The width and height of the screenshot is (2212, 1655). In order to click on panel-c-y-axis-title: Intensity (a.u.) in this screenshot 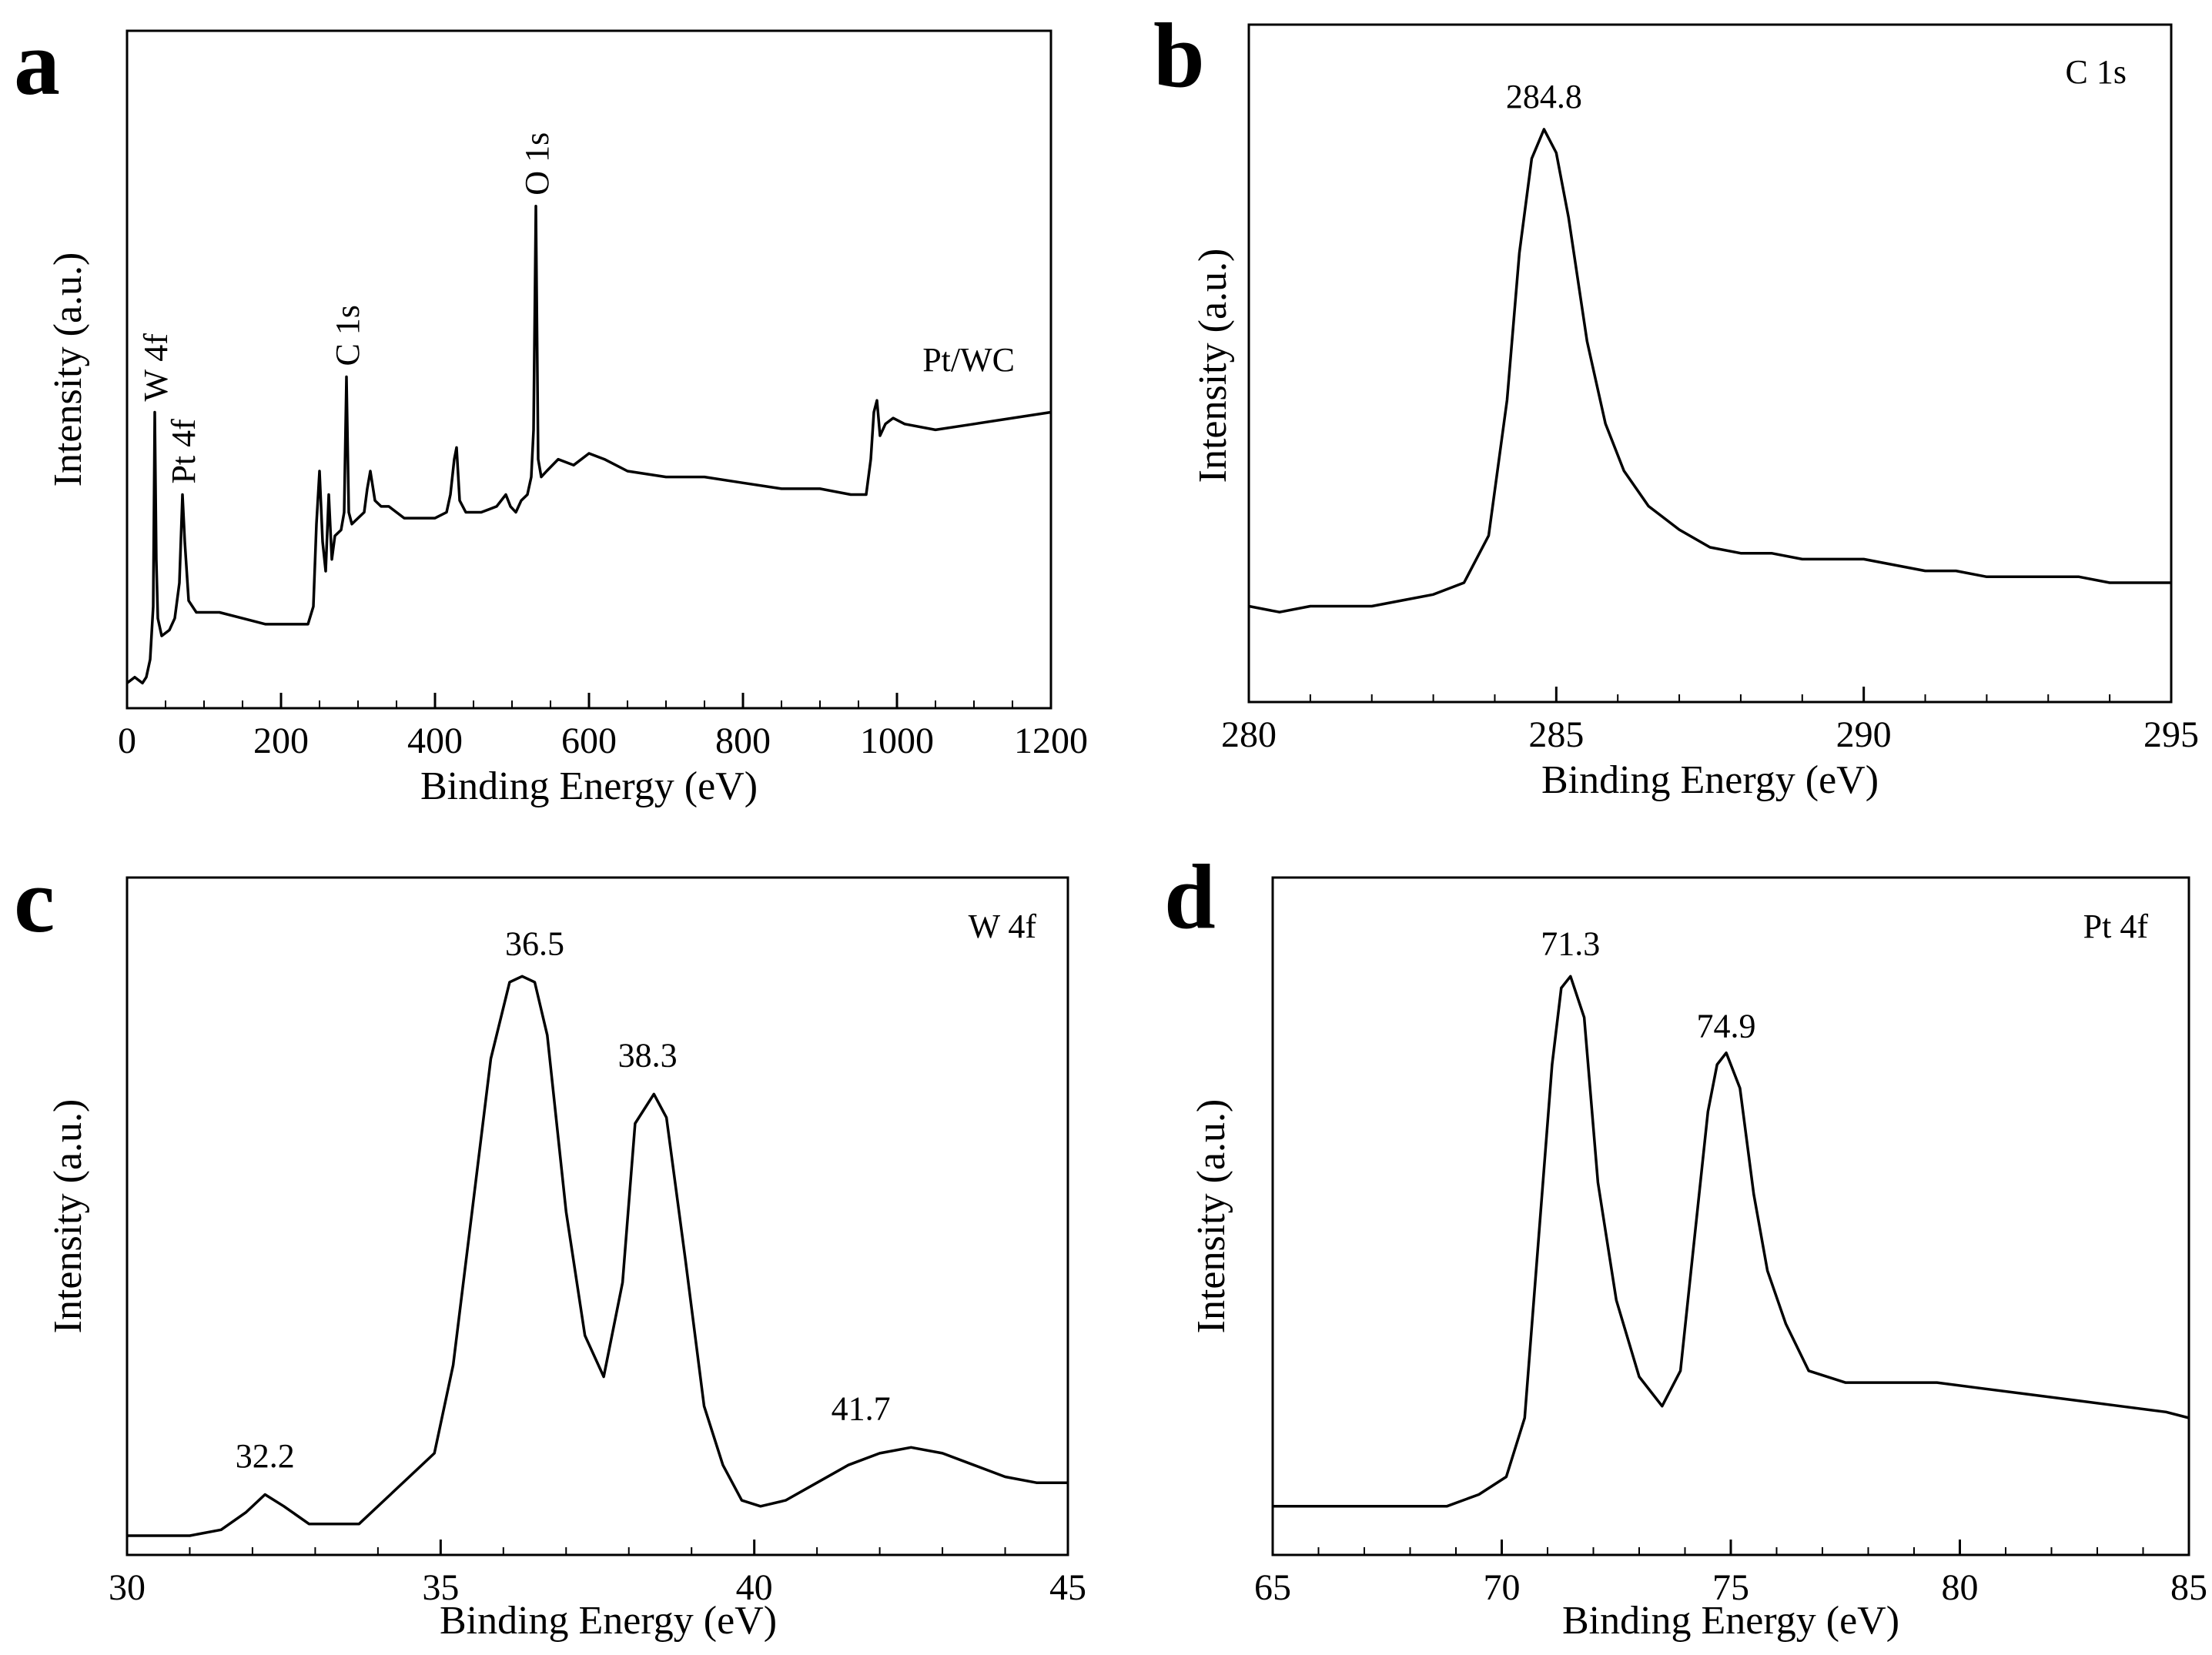, I will do `click(68, 1216)`.